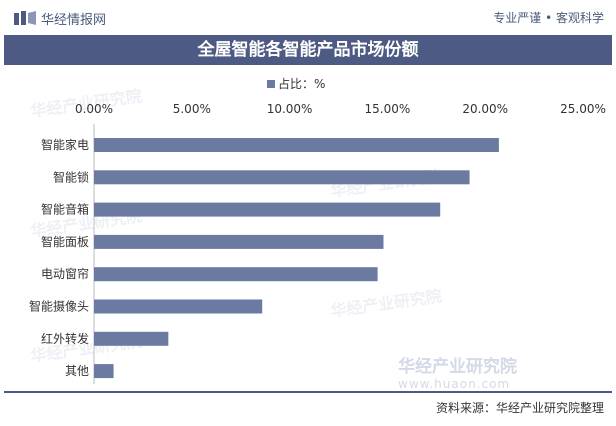 The image size is (616, 426). What do you see at coordinates (454, 384) in the screenshot?
I see `watermark-logo-site: www.huaon.com` at bounding box center [454, 384].